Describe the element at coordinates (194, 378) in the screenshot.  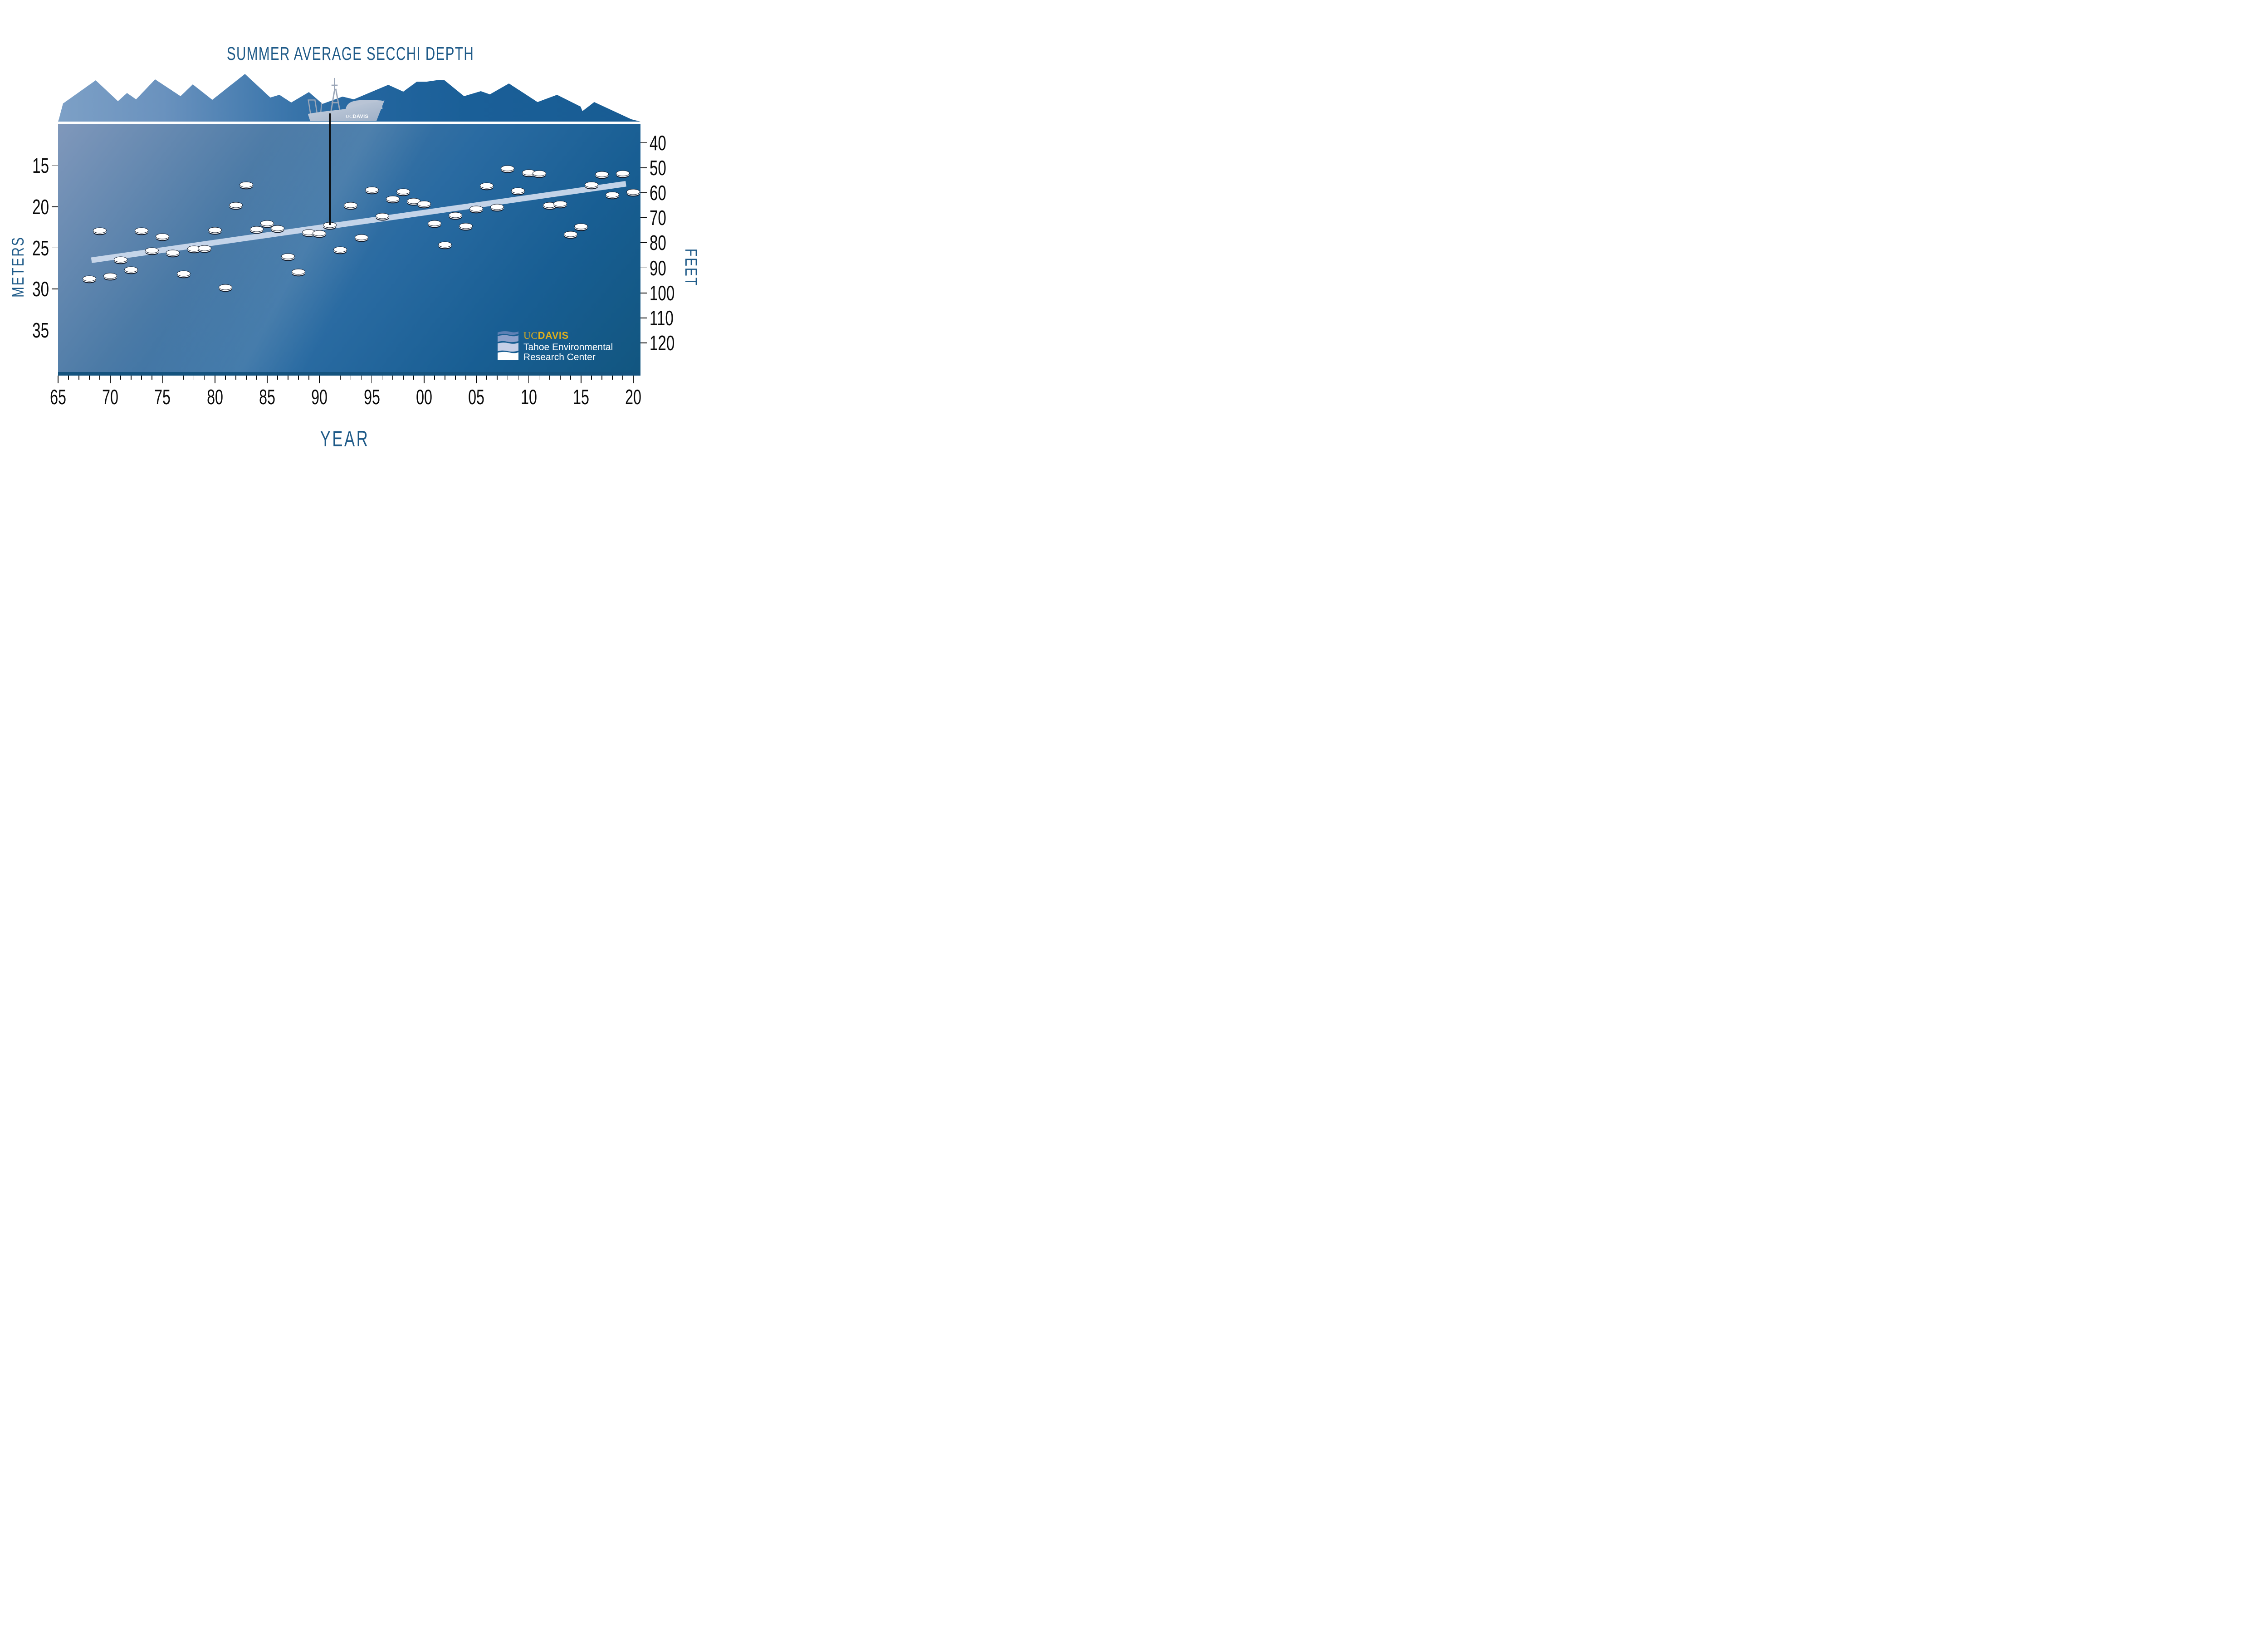
I see `x-tick-1978` at that location.